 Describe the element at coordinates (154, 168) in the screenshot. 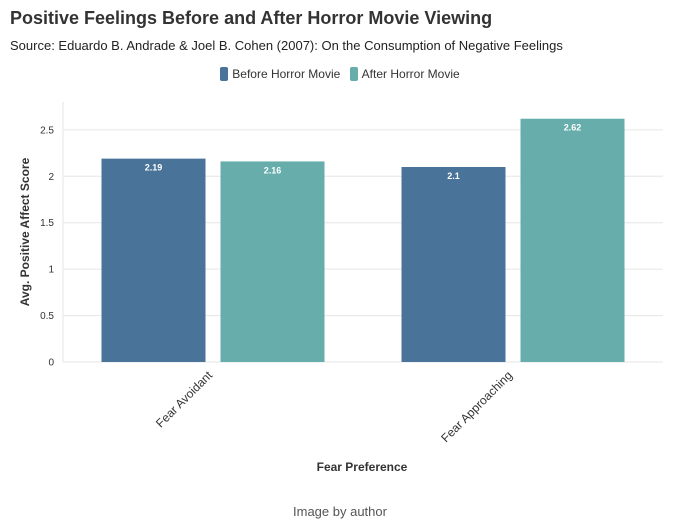

I see `bar-data-label: 2.19` at that location.